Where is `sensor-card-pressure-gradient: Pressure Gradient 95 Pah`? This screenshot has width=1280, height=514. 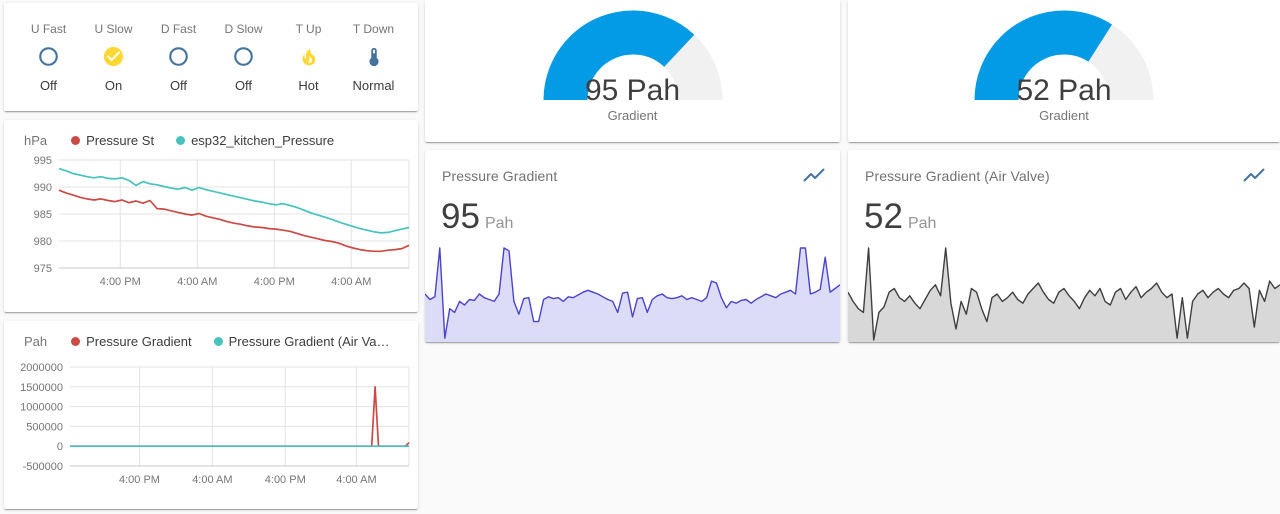 sensor-card-pressure-gradient: Pressure Gradient 95 Pah is located at coordinates (632, 246).